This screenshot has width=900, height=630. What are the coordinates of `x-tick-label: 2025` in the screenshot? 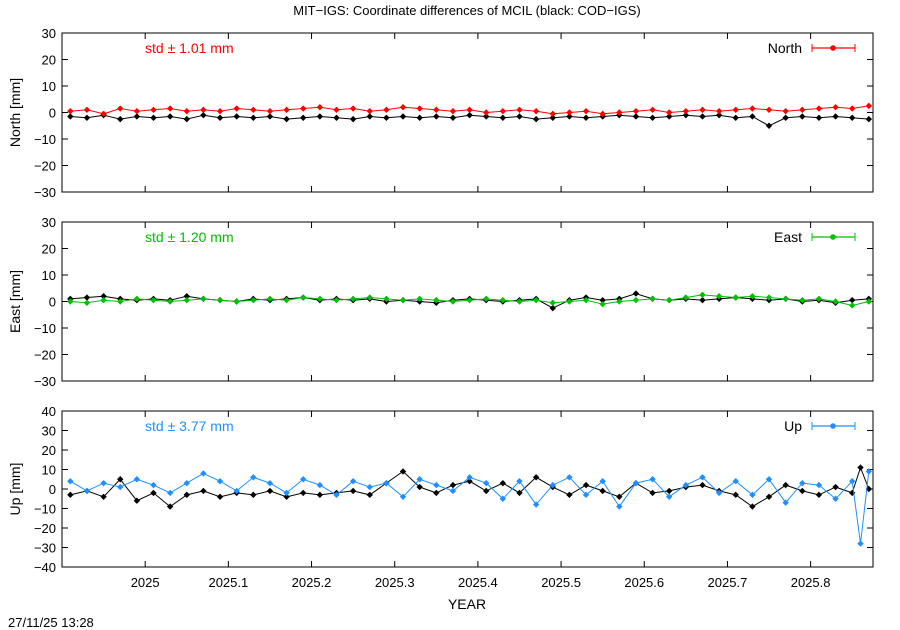 It's located at (145, 582).